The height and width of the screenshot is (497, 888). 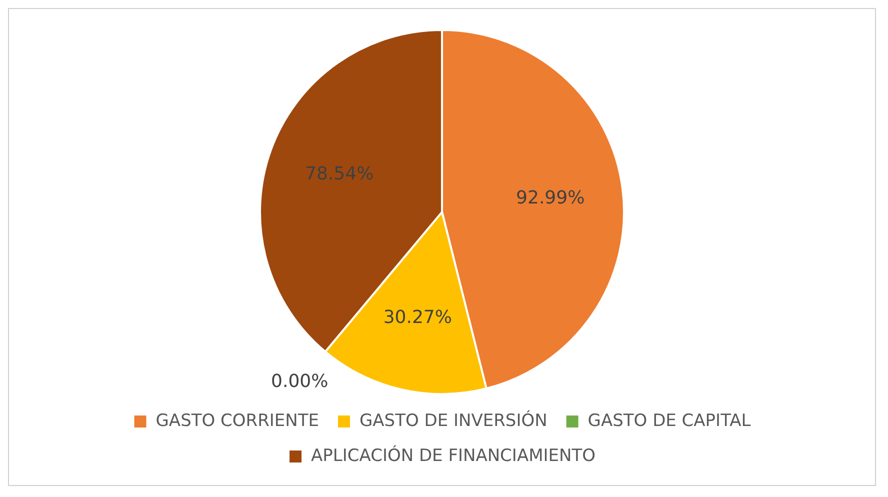 I want to click on legend-label: GASTO DE INVERSIÓN, so click(x=453, y=420).